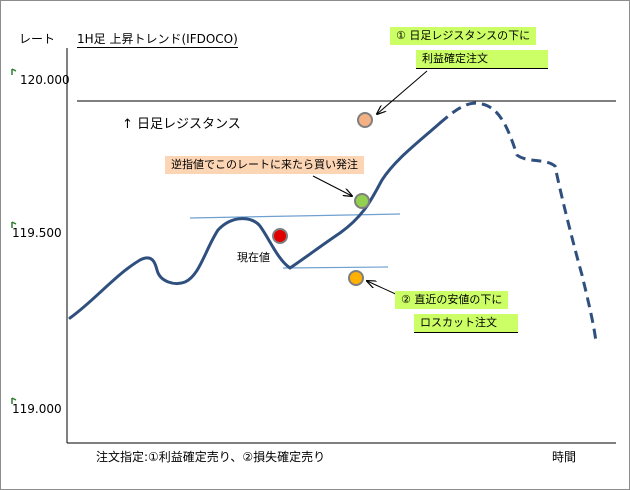  Describe the element at coordinates (384, 289) in the screenshot. I see `stop-loss-pointer-arrow` at that location.